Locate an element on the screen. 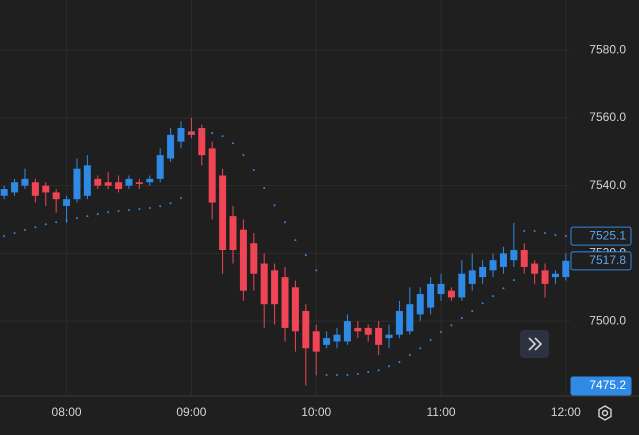 Image resolution: width=639 pixels, height=435 pixels. settings-icon-center is located at coordinates (605, 413).